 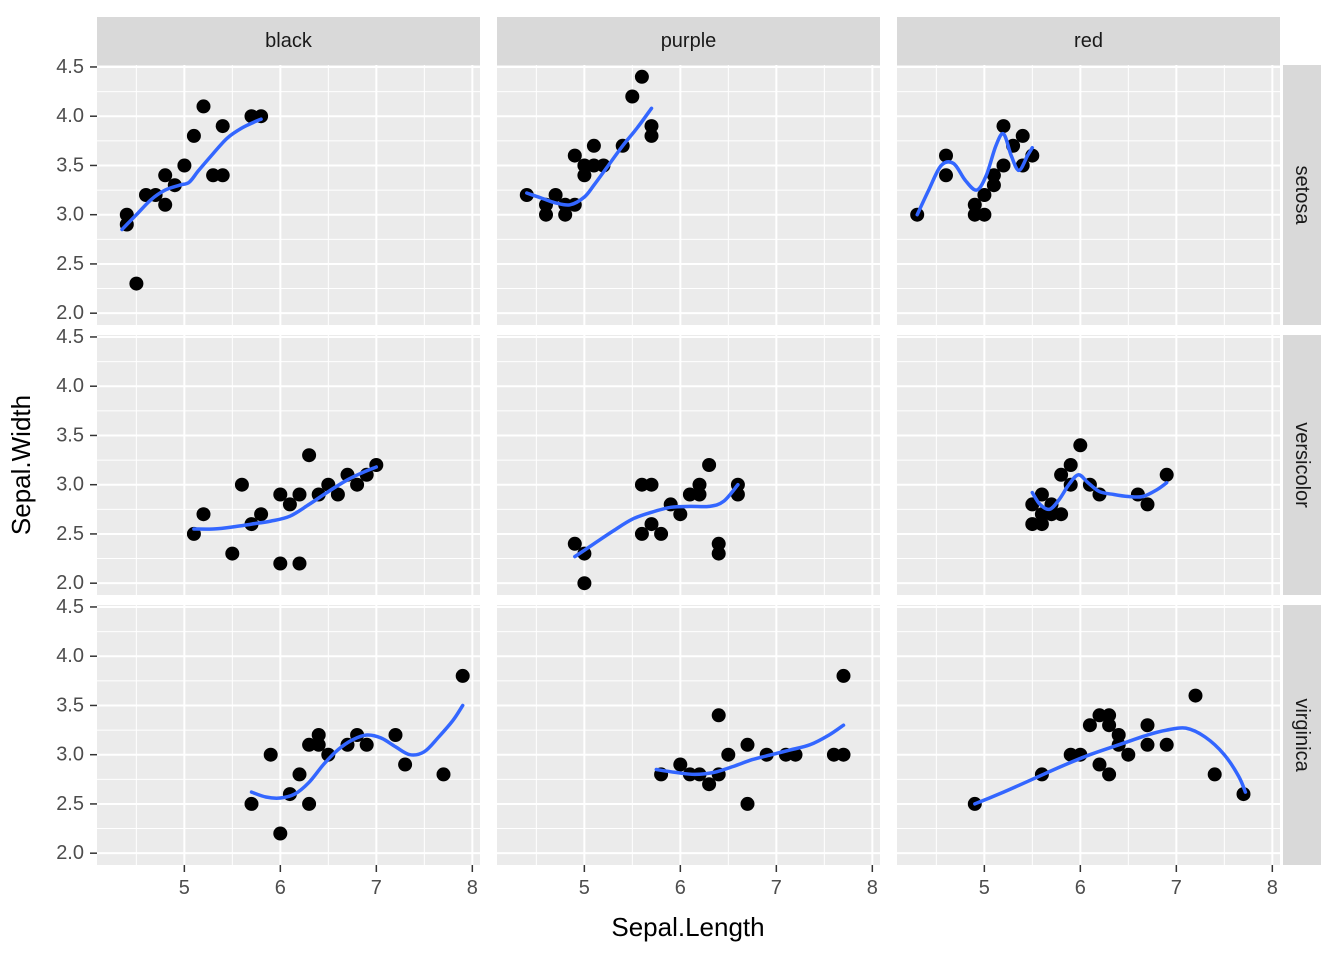 What do you see at coordinates (688, 195) in the screenshot?
I see `panel-setosa-purple` at bounding box center [688, 195].